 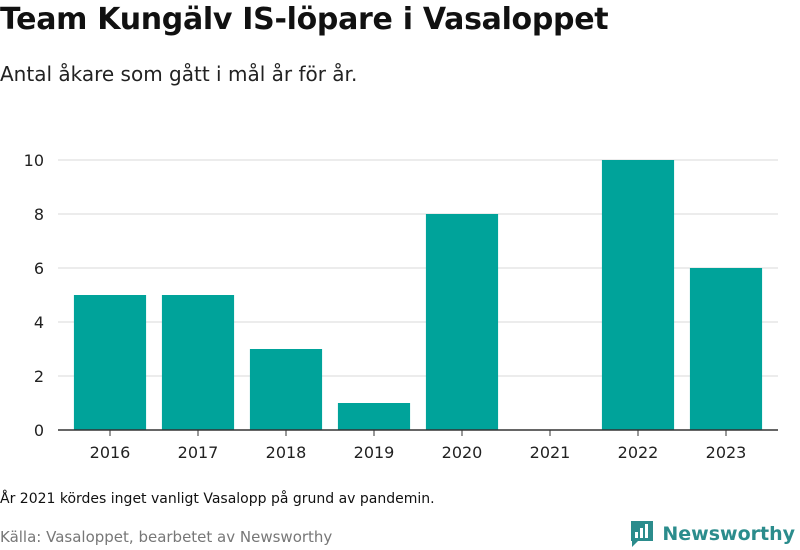 What do you see at coordinates (110, 362) in the screenshot?
I see `bar-2016` at bounding box center [110, 362].